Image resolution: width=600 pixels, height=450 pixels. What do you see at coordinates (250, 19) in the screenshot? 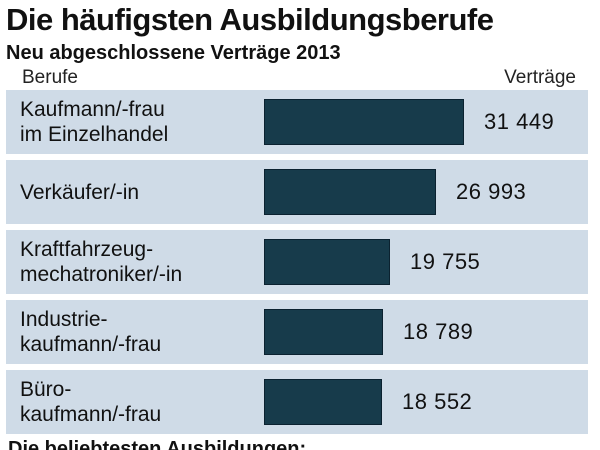
I see `chart-title: Die häufigsten Ausbildungsberufe` at bounding box center [250, 19].